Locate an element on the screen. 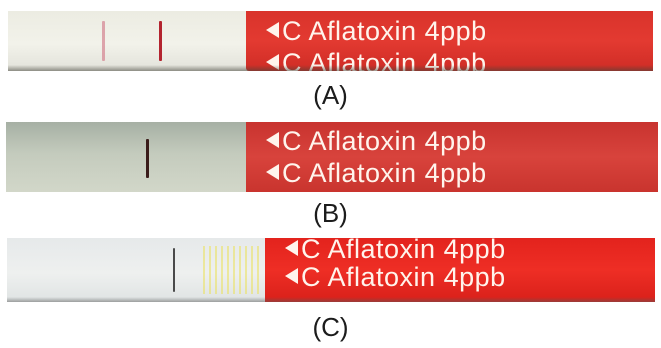 This screenshot has width=661, height=348. label-band-b: C Aflatoxin 4ppb C Aflatoxin 4ppb is located at coordinates (452, 157).